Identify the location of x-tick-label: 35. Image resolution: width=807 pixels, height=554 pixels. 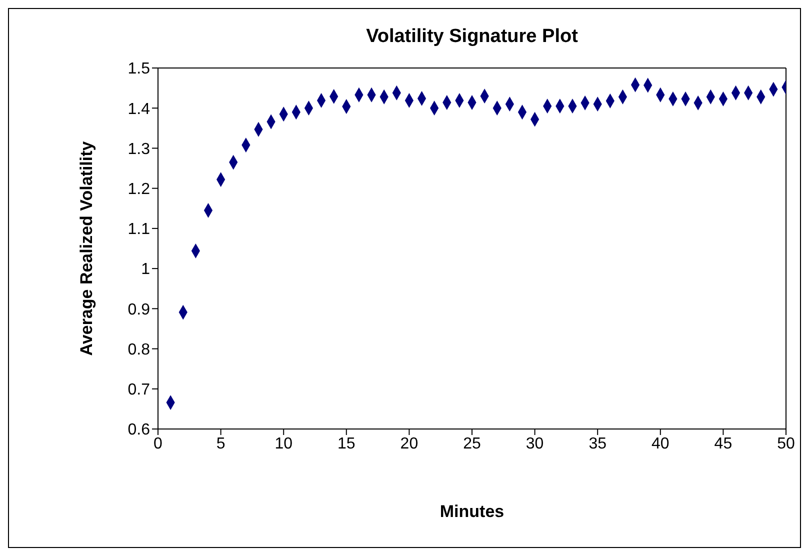
(597, 443).